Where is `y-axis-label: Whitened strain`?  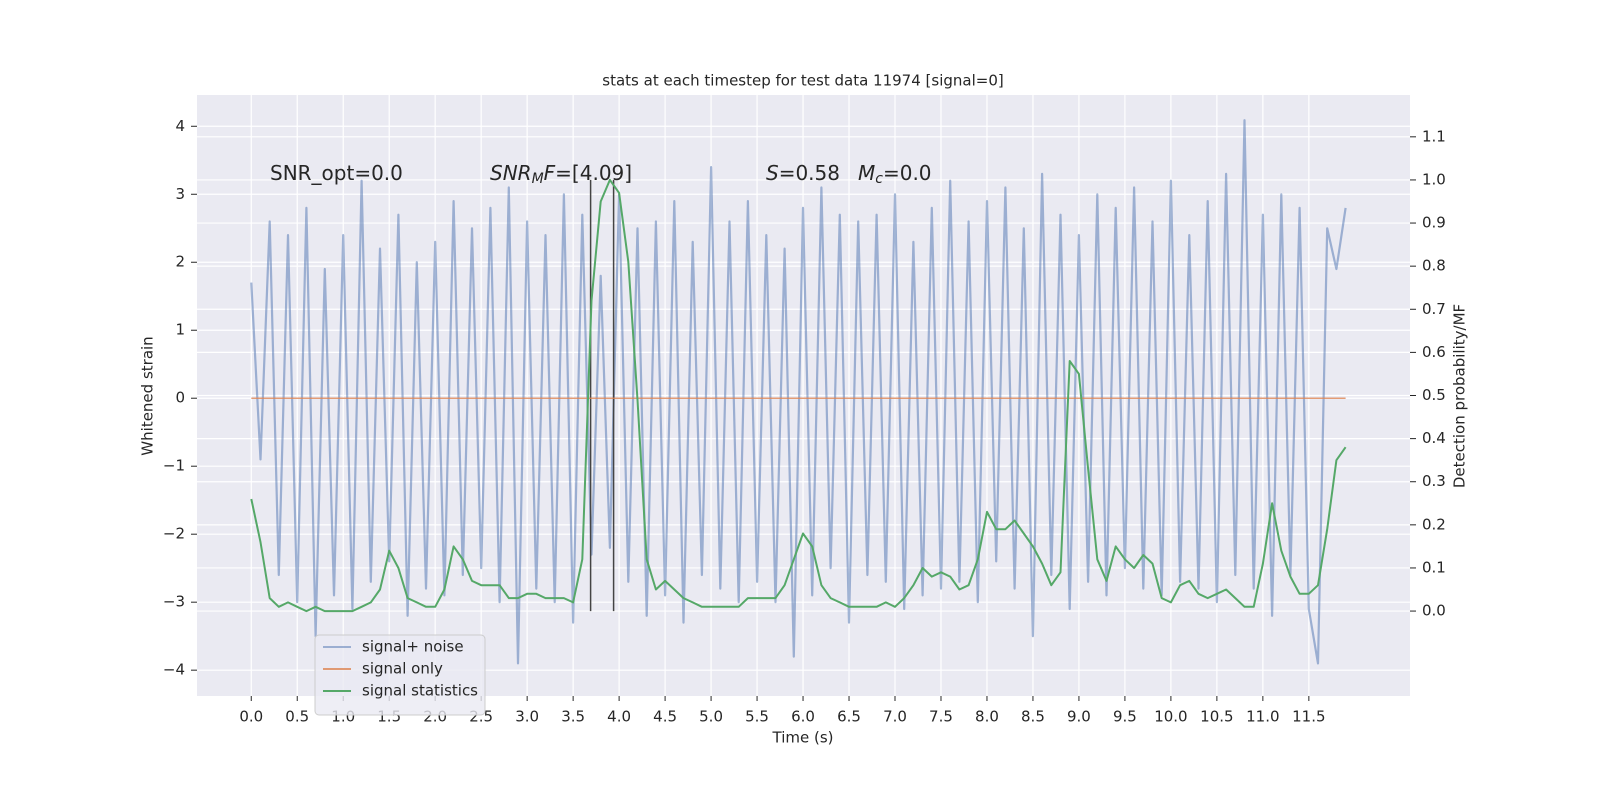 y-axis-label: Whitened strain is located at coordinates (148, 395).